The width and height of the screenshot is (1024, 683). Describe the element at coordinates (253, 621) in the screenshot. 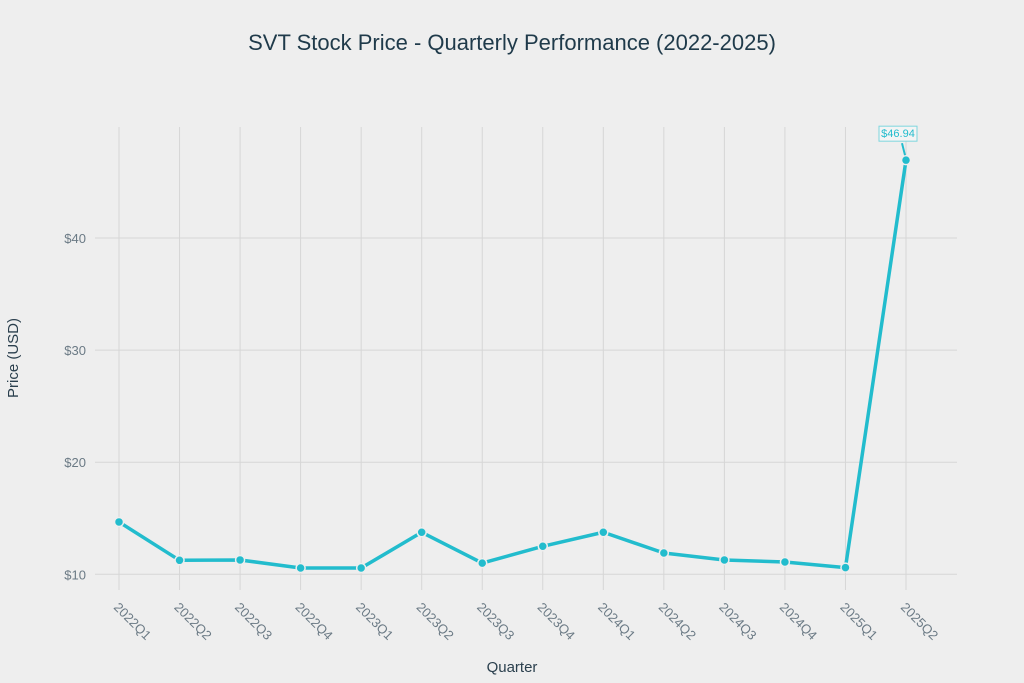

I see `x-tick-label: 2022Q3` at that location.